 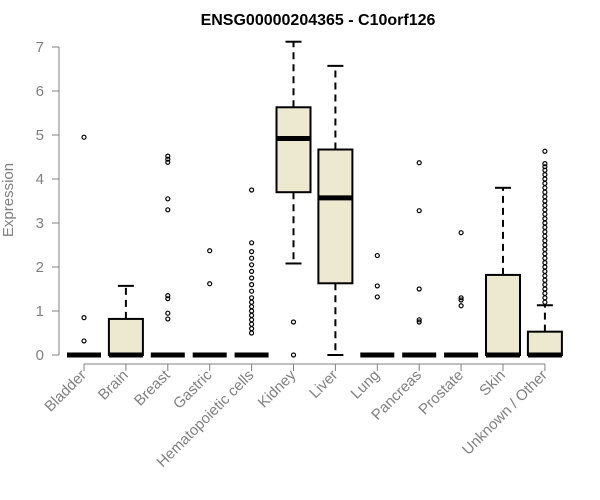 What do you see at coordinates (40, 267) in the screenshot?
I see `y-tick-label: 2` at bounding box center [40, 267].